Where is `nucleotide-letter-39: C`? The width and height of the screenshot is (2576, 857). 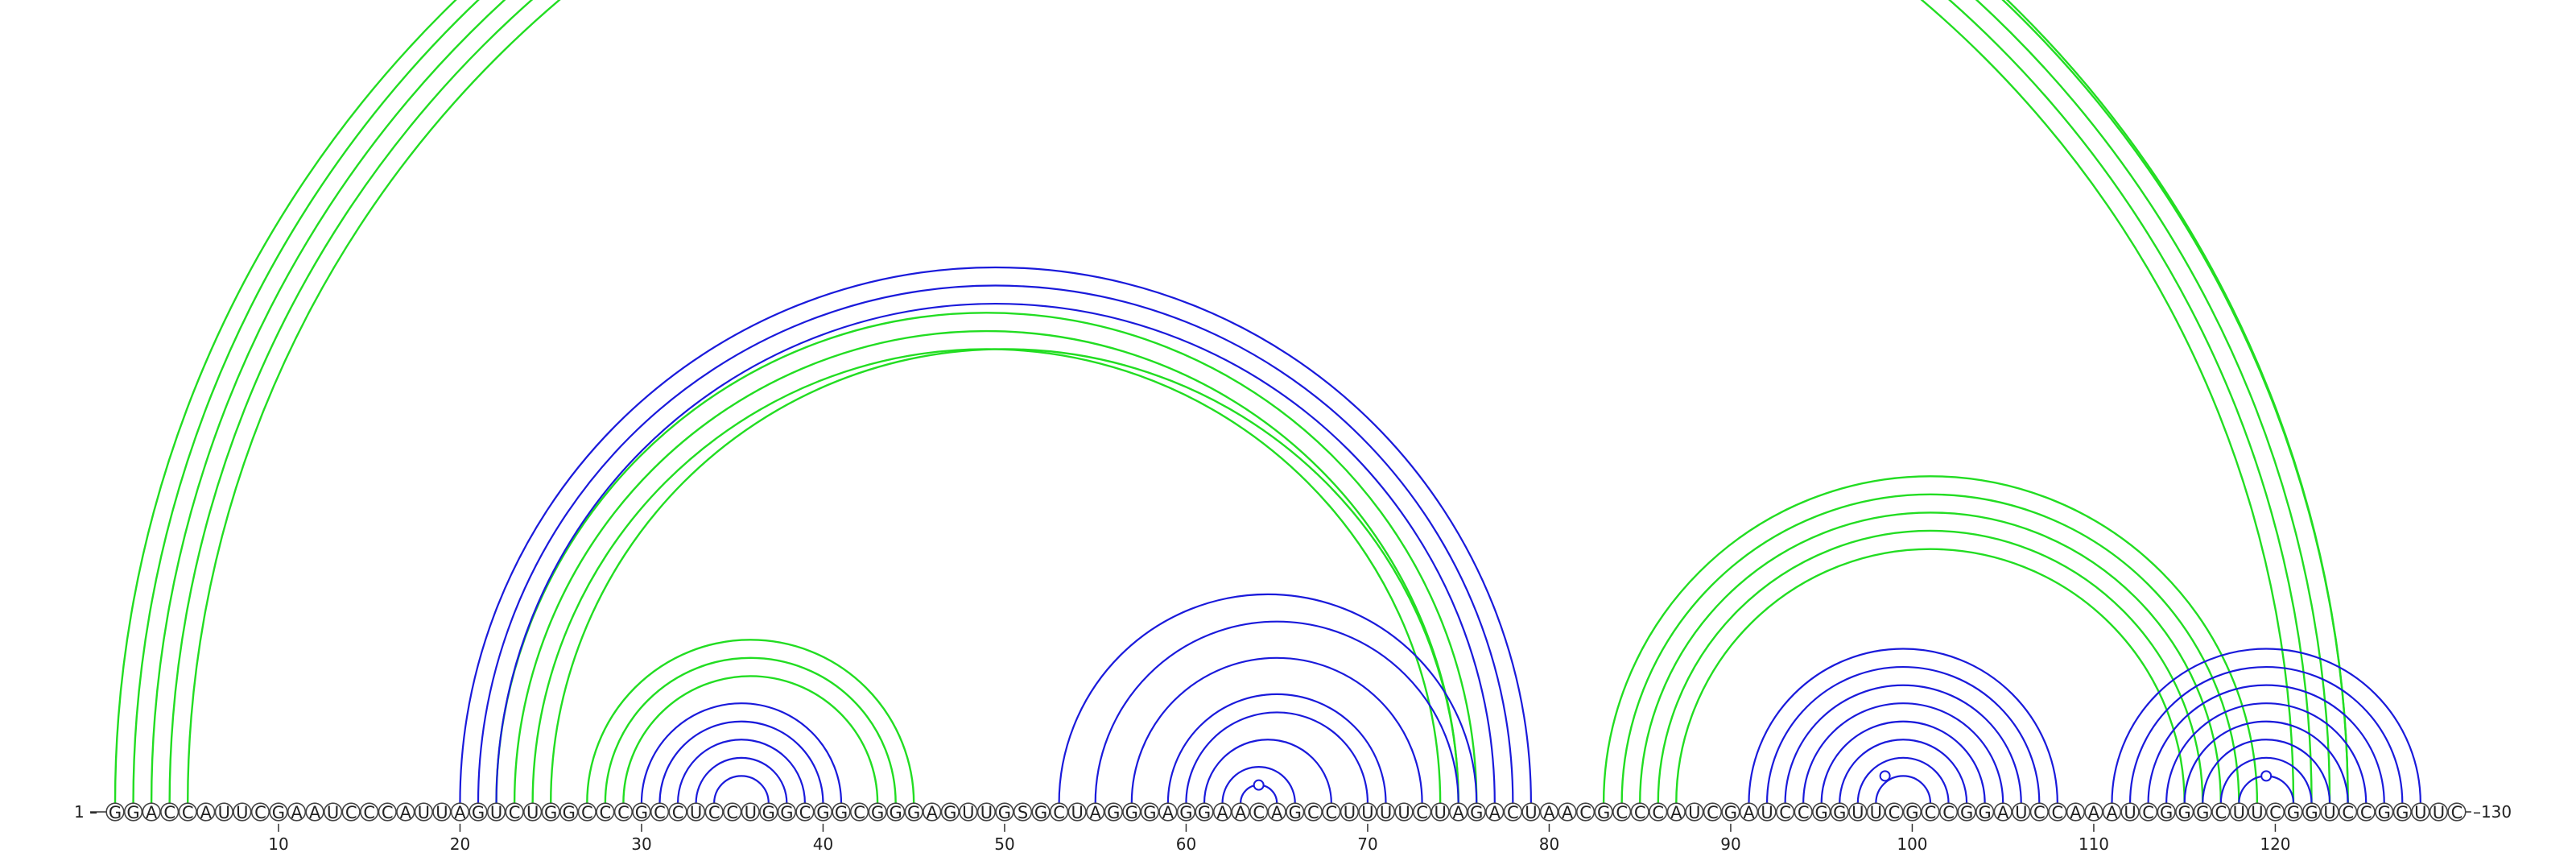
nucleotide-letter-39: C is located at coordinates (805, 812).